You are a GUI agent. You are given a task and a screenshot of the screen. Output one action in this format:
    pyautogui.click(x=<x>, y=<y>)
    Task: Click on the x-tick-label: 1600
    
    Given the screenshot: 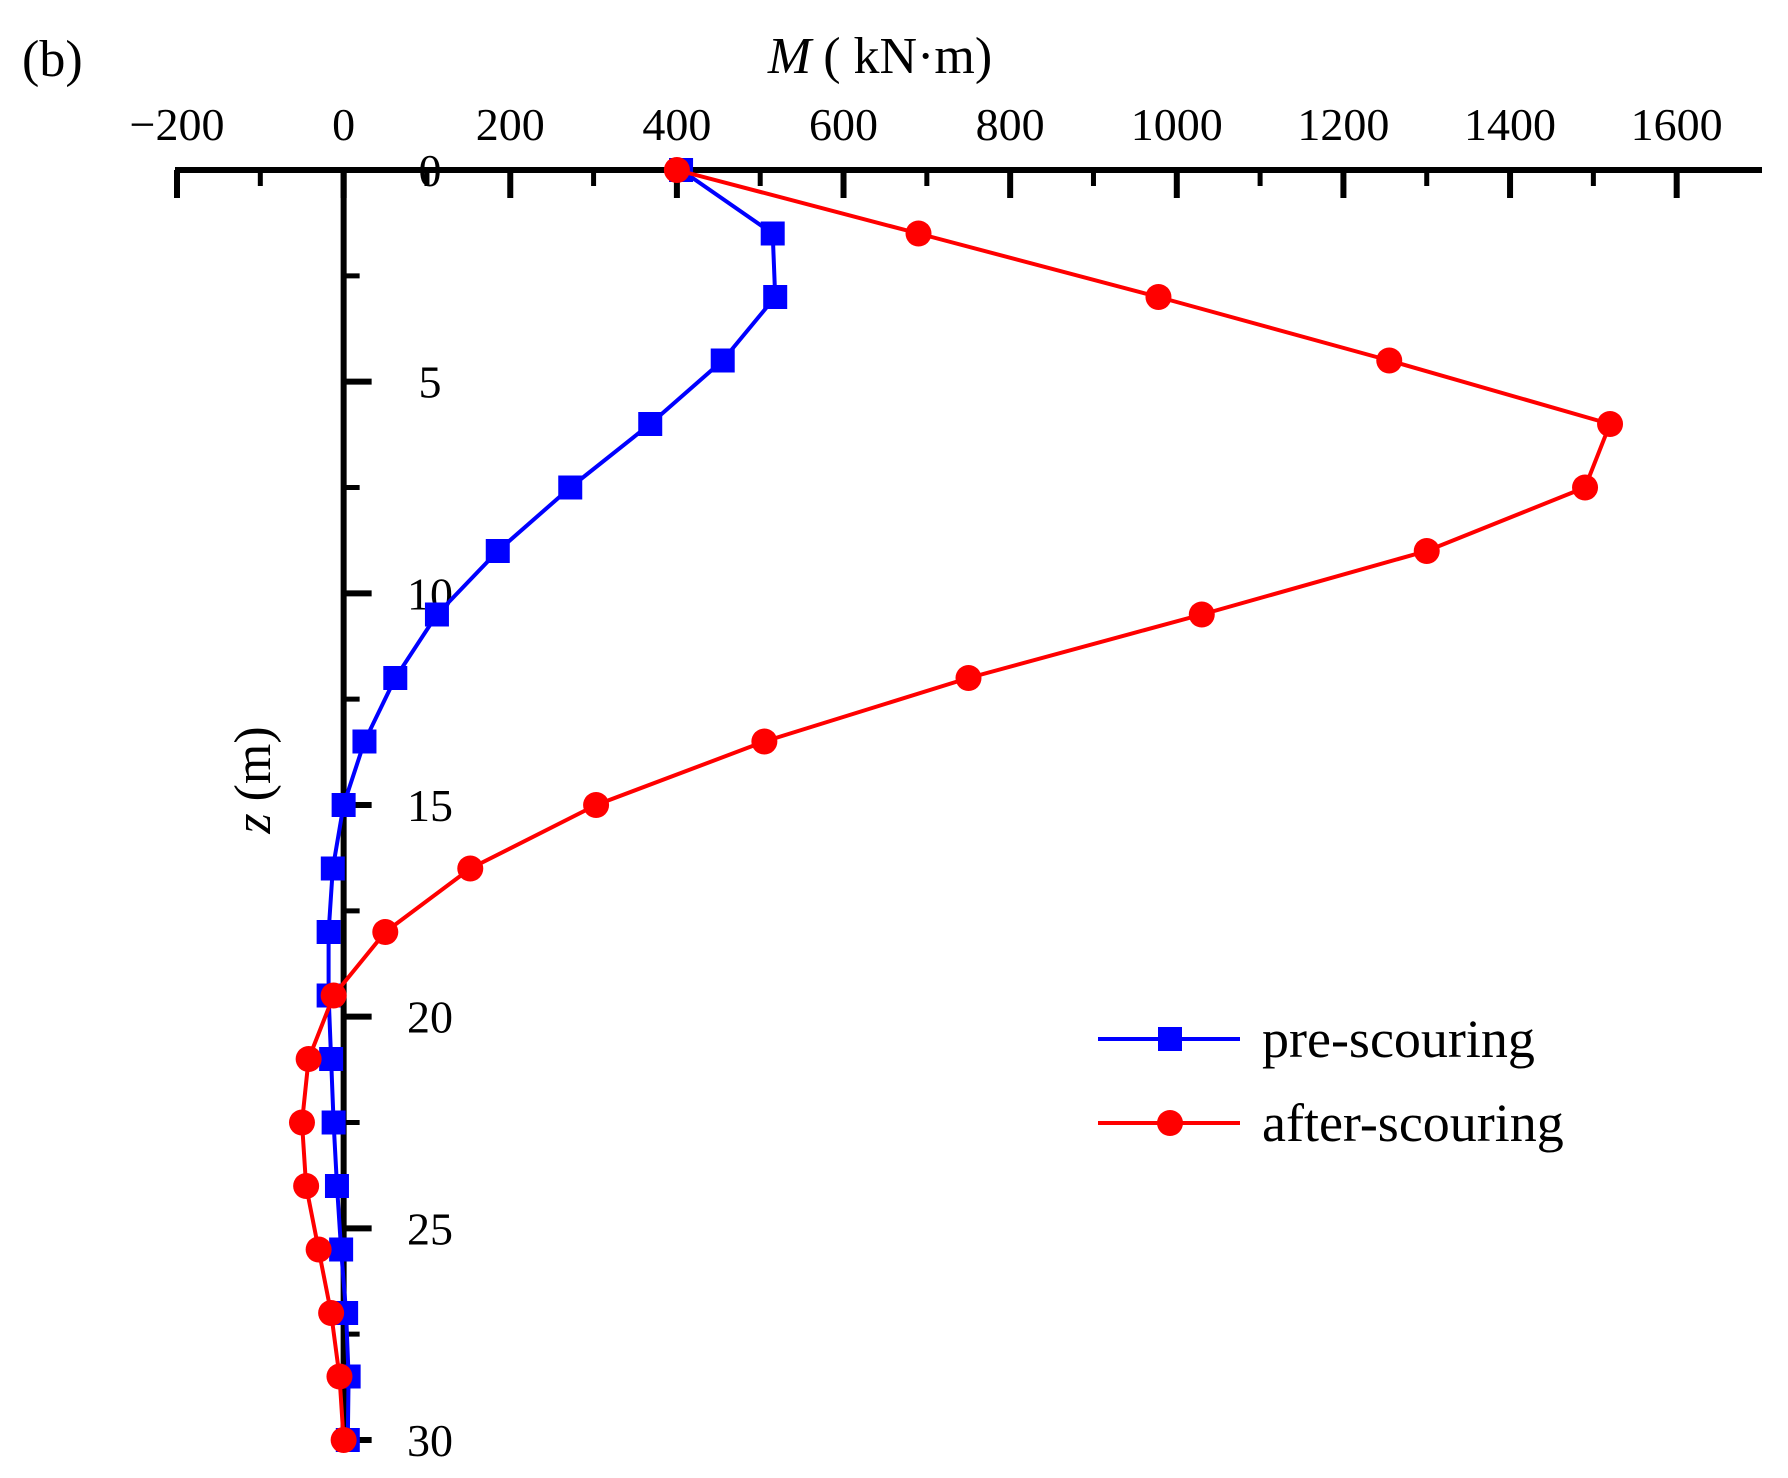 What is the action you would take?
    pyautogui.click(x=1677, y=124)
    